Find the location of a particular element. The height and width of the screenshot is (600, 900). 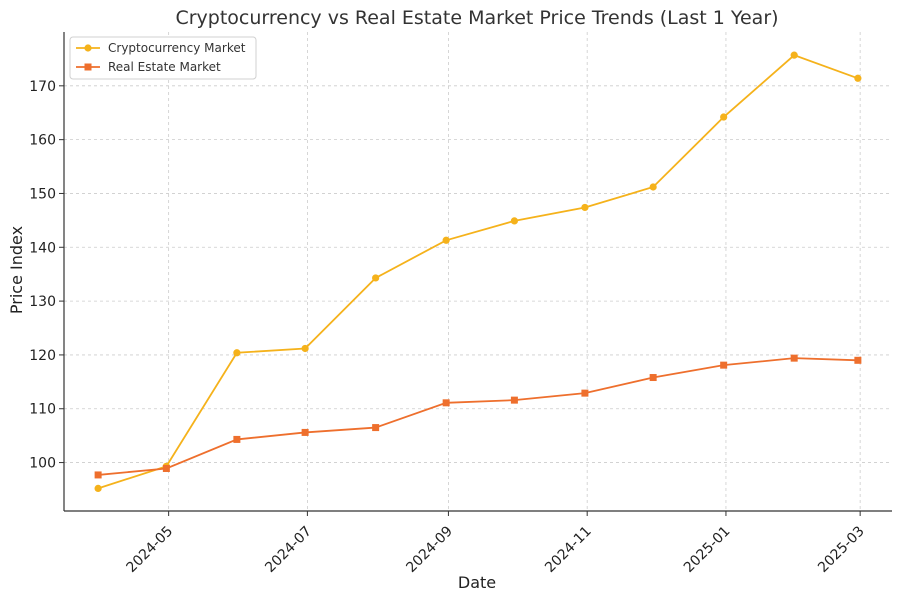

y-tick-label: 110 is located at coordinates (42, 410).